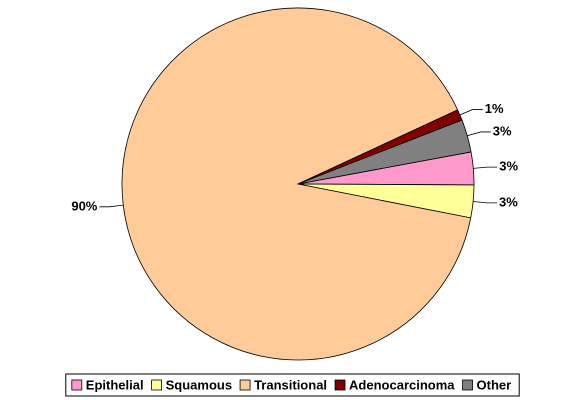 This screenshot has height=400, width=585. I want to click on legend-label: Squamous, so click(199, 384).